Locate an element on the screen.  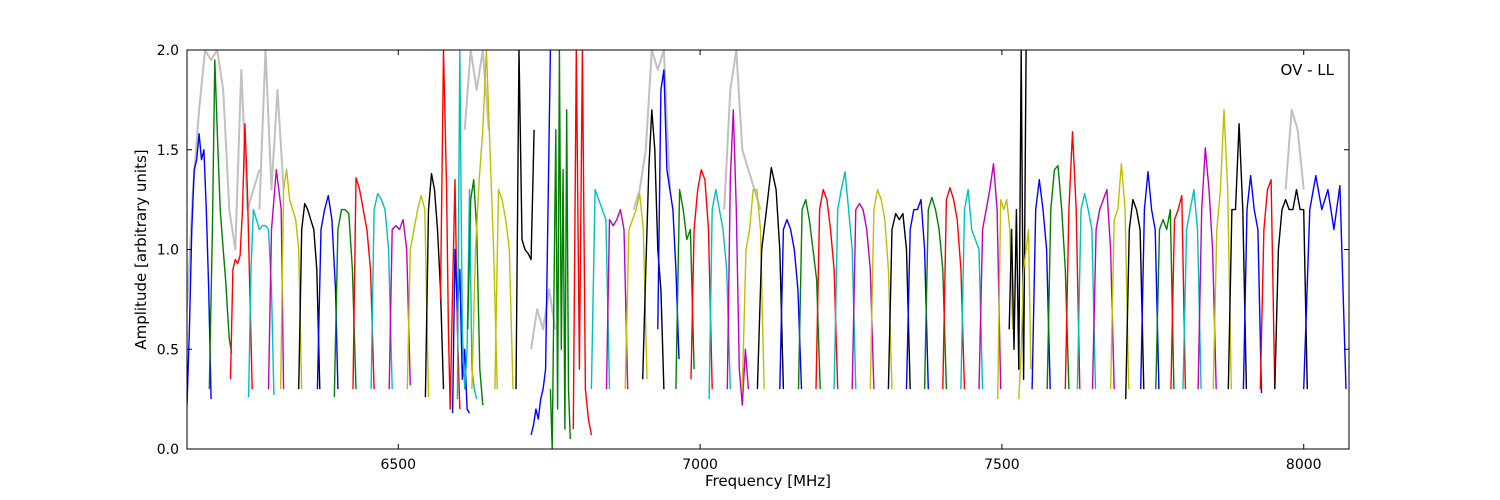
y-tick-label: 1.0 is located at coordinates (168, 251).